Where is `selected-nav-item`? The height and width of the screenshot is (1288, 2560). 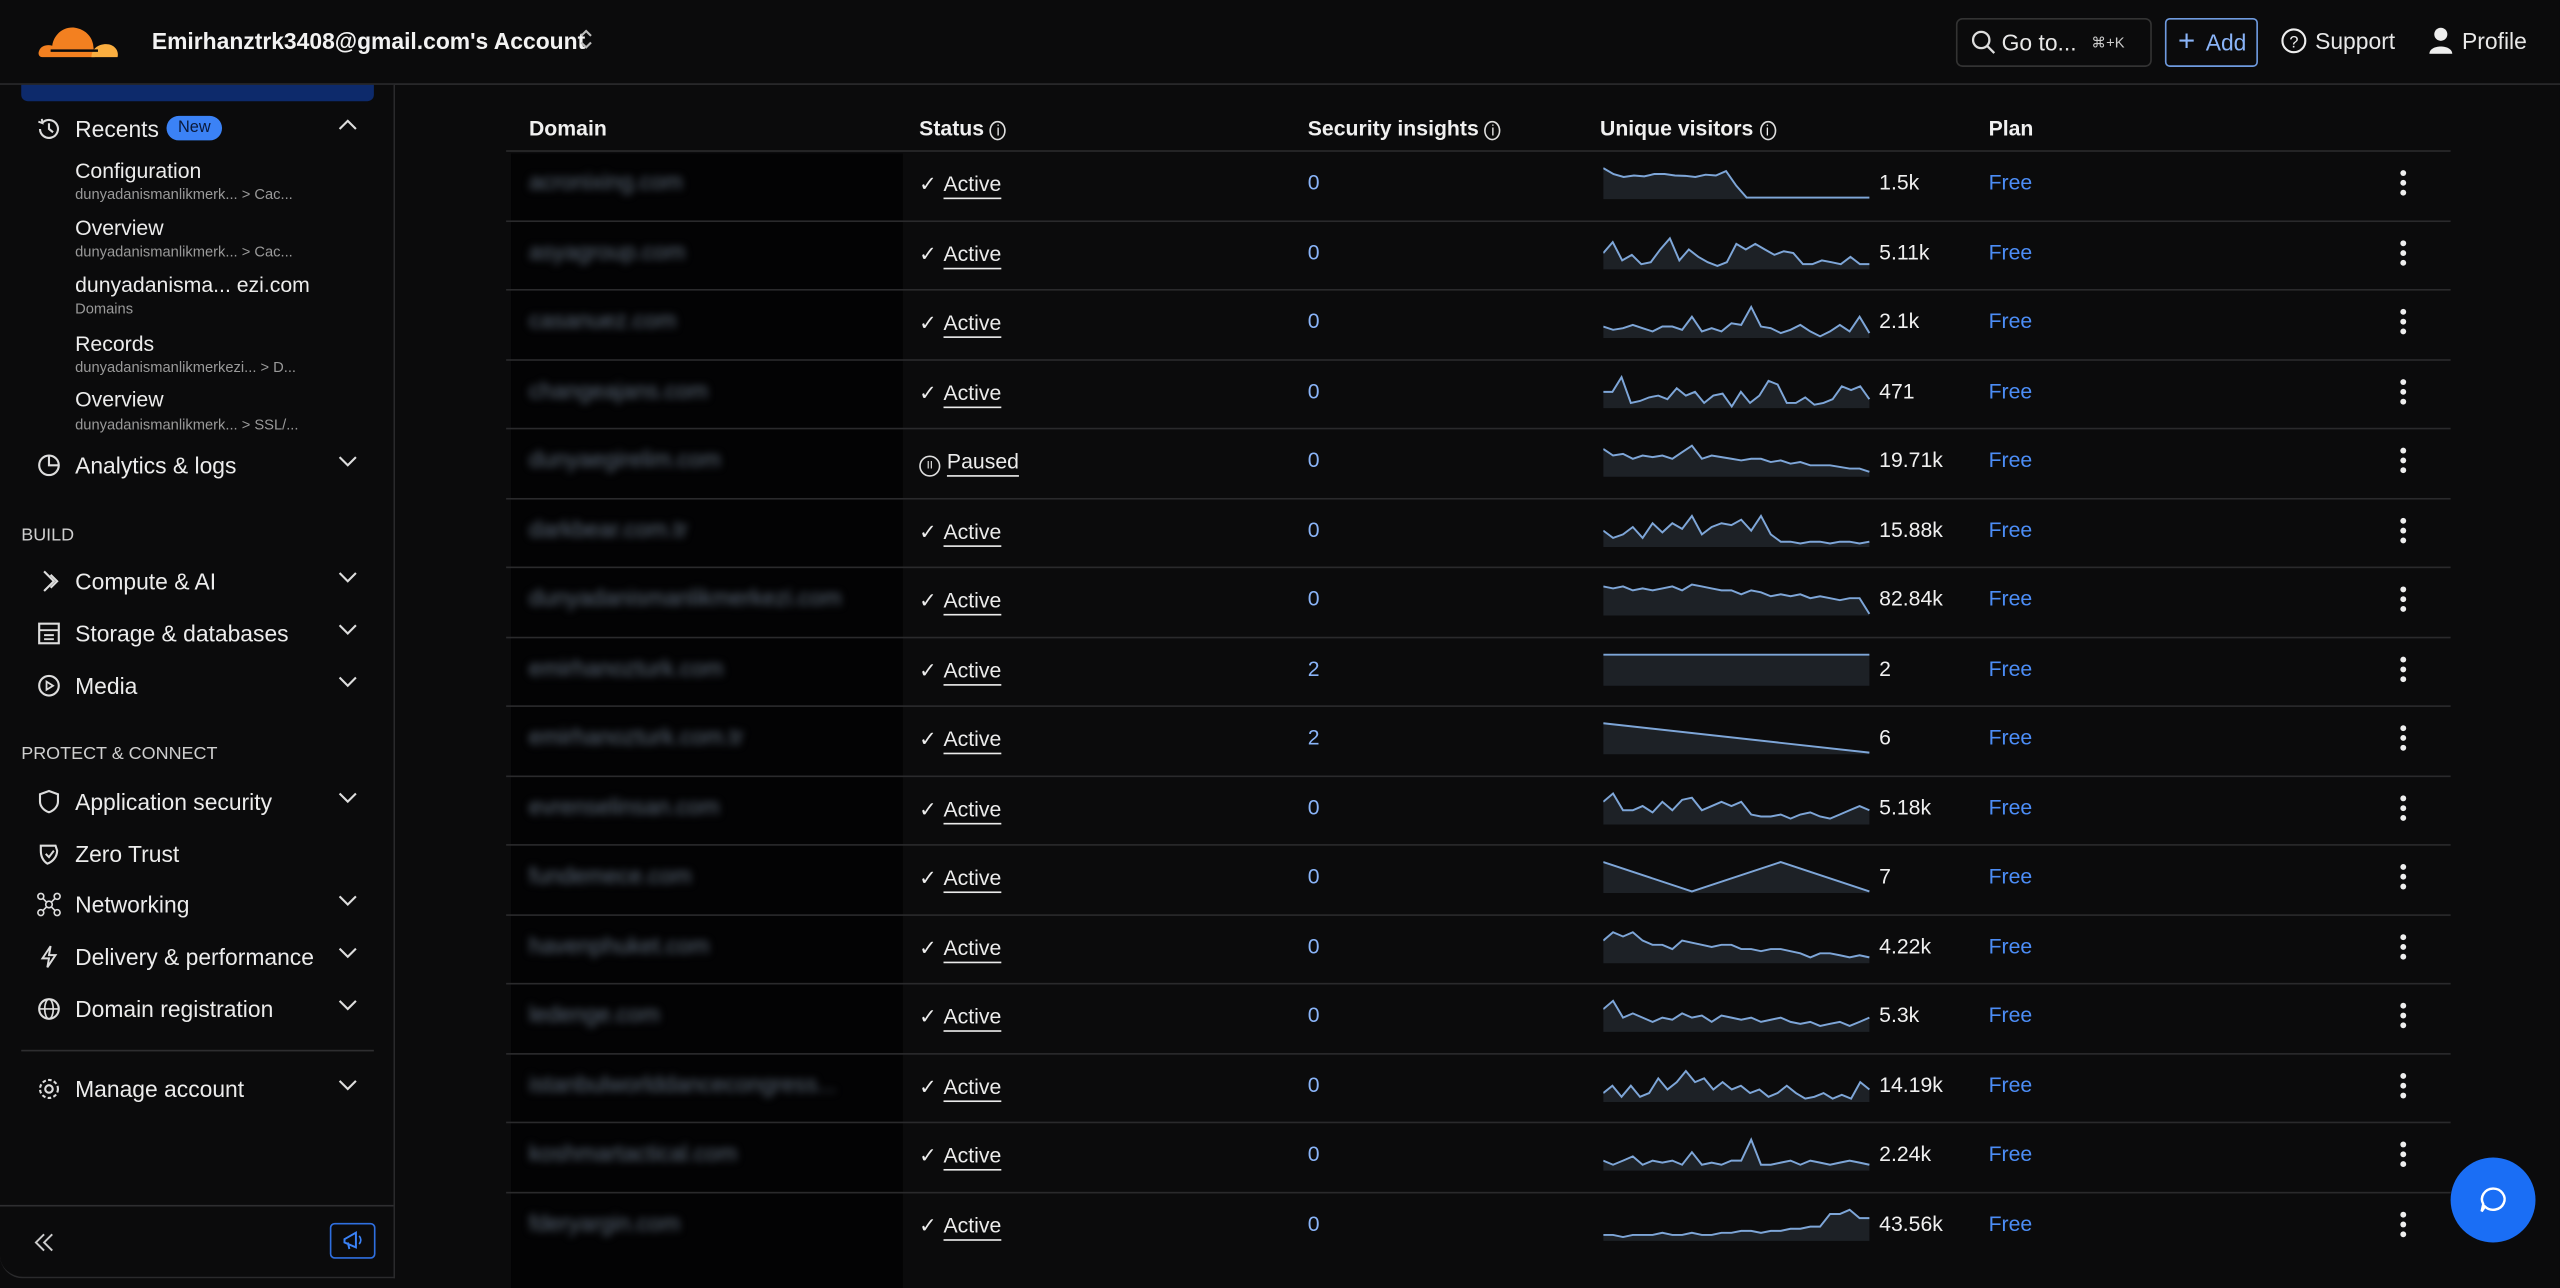
selected-nav-item is located at coordinates (197, 93).